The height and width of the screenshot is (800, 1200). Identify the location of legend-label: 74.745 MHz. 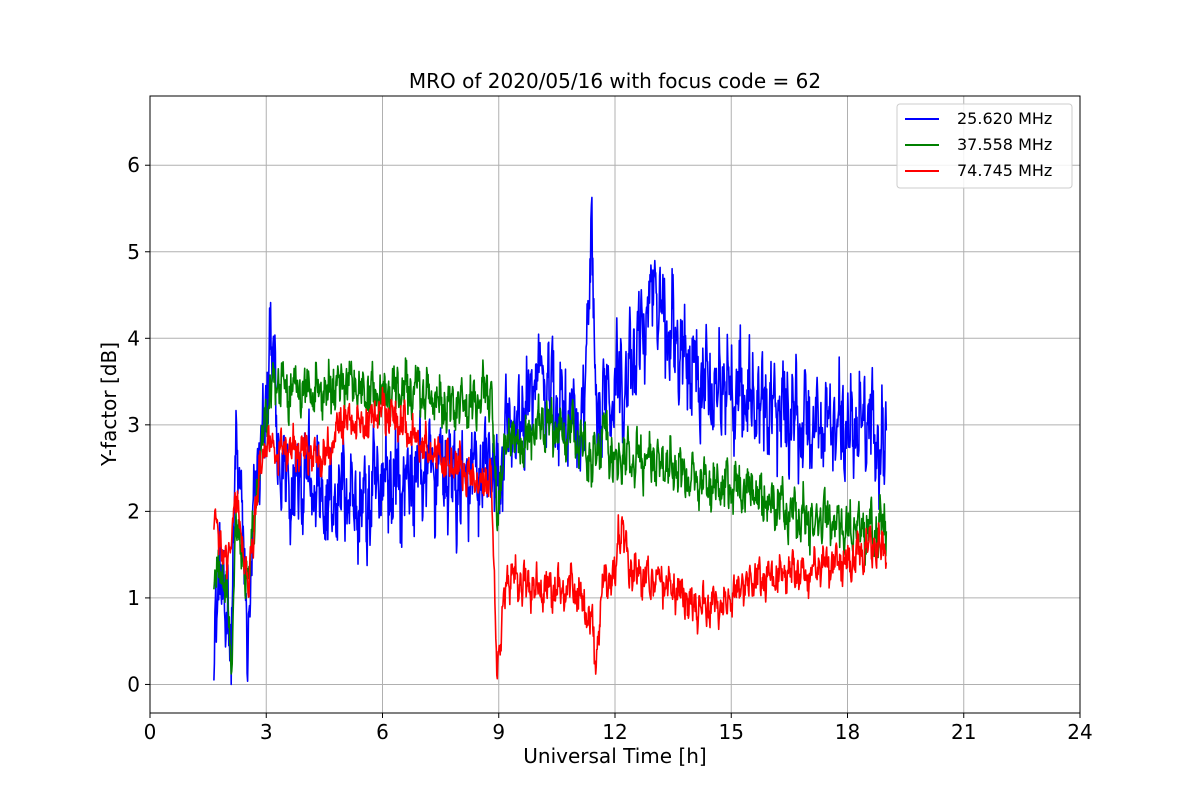
(1004, 170).